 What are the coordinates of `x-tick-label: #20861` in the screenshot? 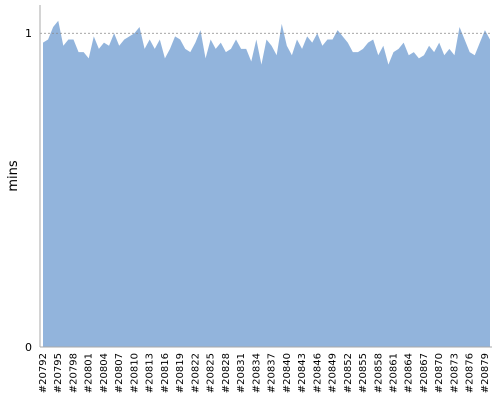 It's located at (393, 373).